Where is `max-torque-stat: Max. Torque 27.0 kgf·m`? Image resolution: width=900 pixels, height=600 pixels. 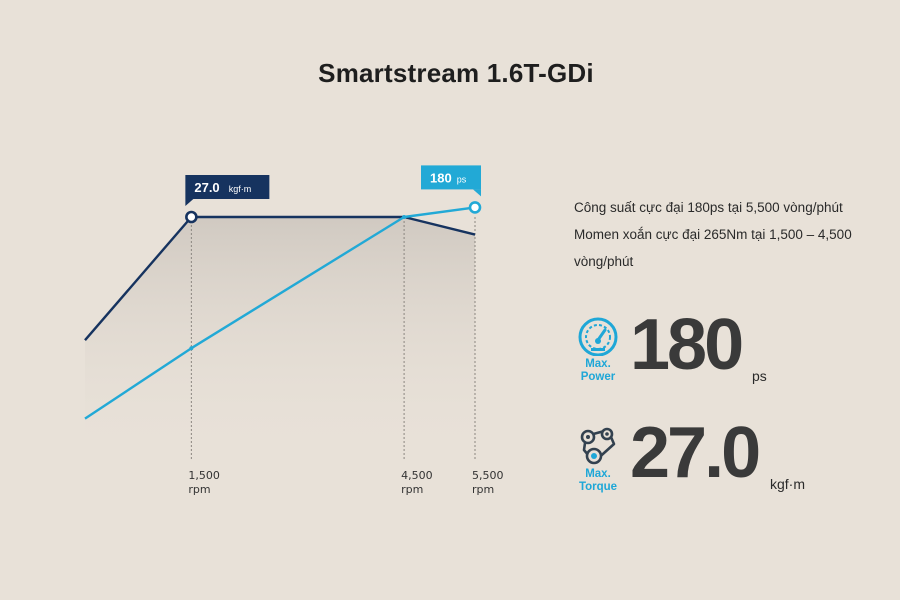
max-torque-stat: Max. Torque 27.0 kgf·m is located at coordinates (730, 458).